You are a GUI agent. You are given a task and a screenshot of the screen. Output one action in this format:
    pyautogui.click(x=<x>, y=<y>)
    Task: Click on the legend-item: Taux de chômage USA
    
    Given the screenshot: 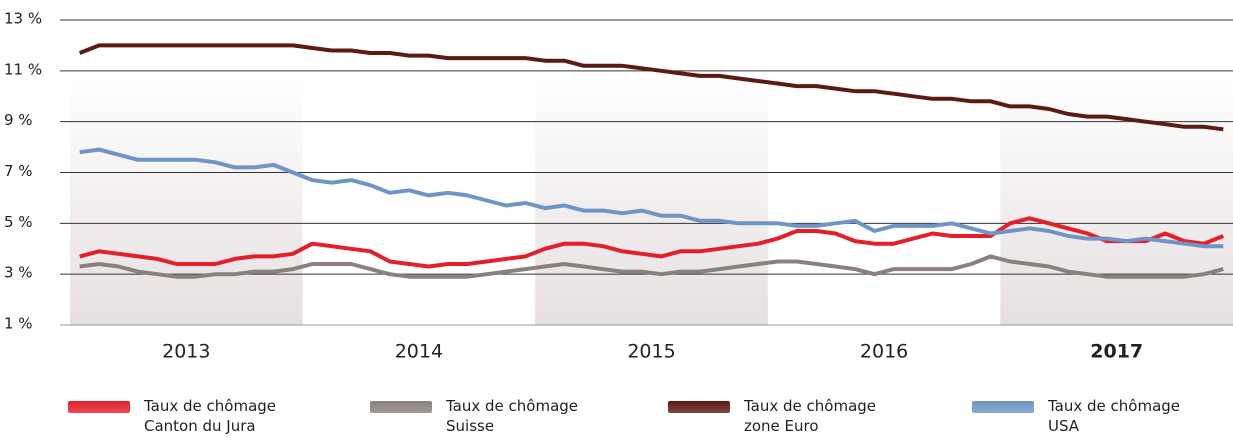 What is the action you would take?
    pyautogui.click(x=1076, y=416)
    